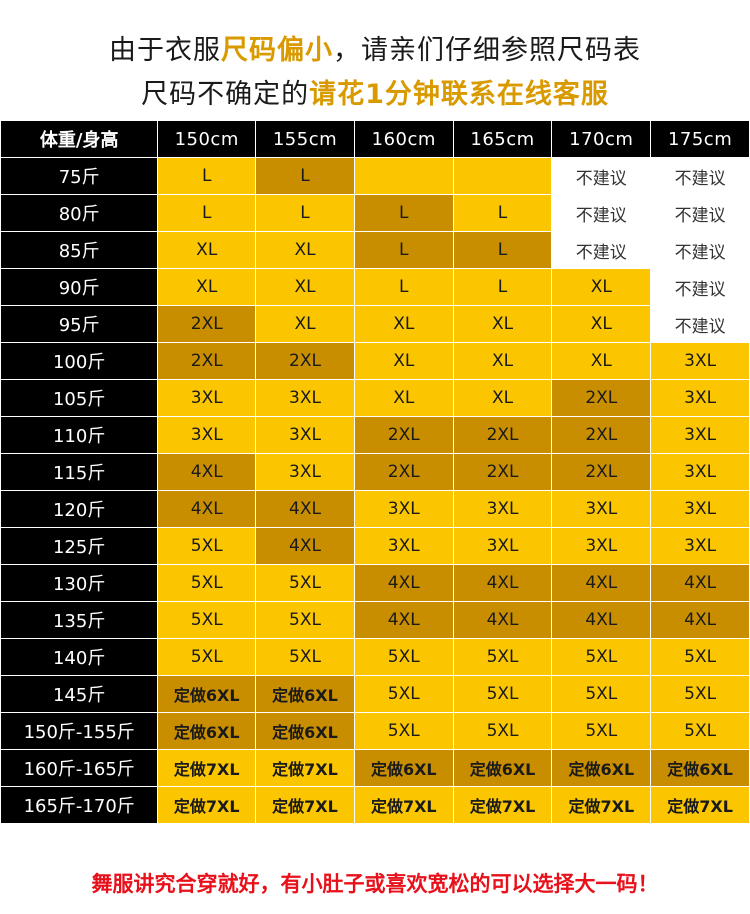  I want to click on footer-note: 舞服讲究合穿就好，有小肚子或喜欢宽松的可以选择大一码！, so click(375, 884).